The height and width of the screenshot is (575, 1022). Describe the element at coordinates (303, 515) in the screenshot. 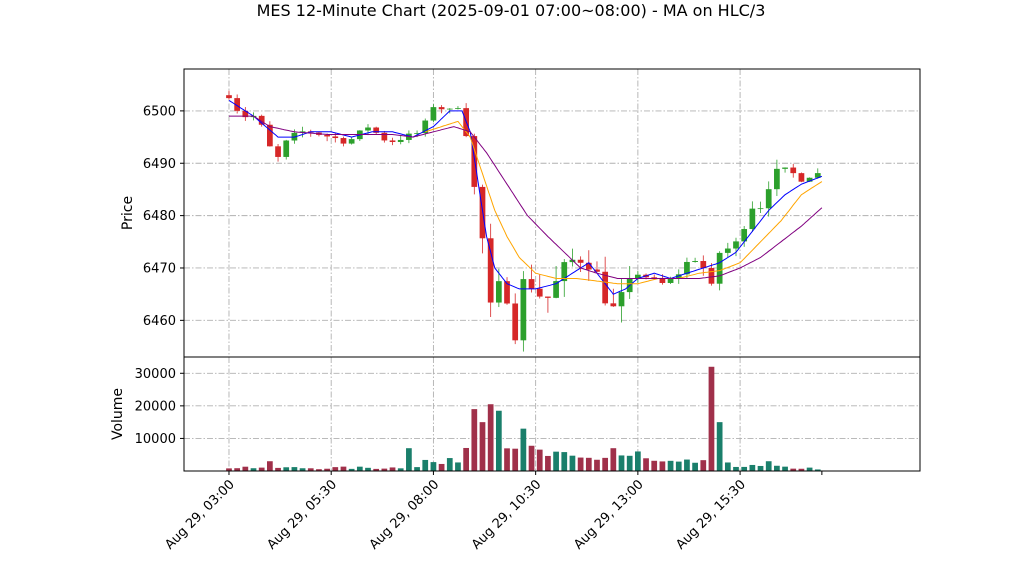

I see `x-tick-label: Aug 29, 05:30` at that location.